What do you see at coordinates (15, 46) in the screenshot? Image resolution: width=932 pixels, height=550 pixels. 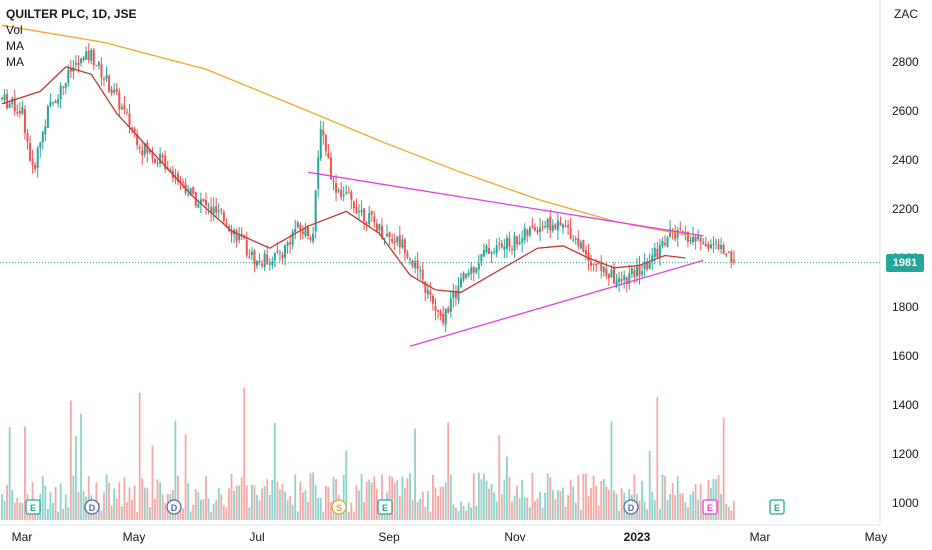 I see `ma-indicator-label-1: MA` at bounding box center [15, 46].